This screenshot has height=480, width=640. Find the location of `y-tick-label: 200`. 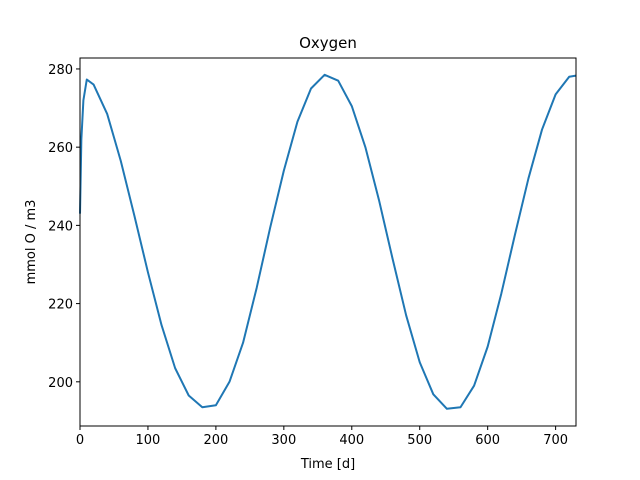

y-tick-label: 200 is located at coordinates (60, 383).